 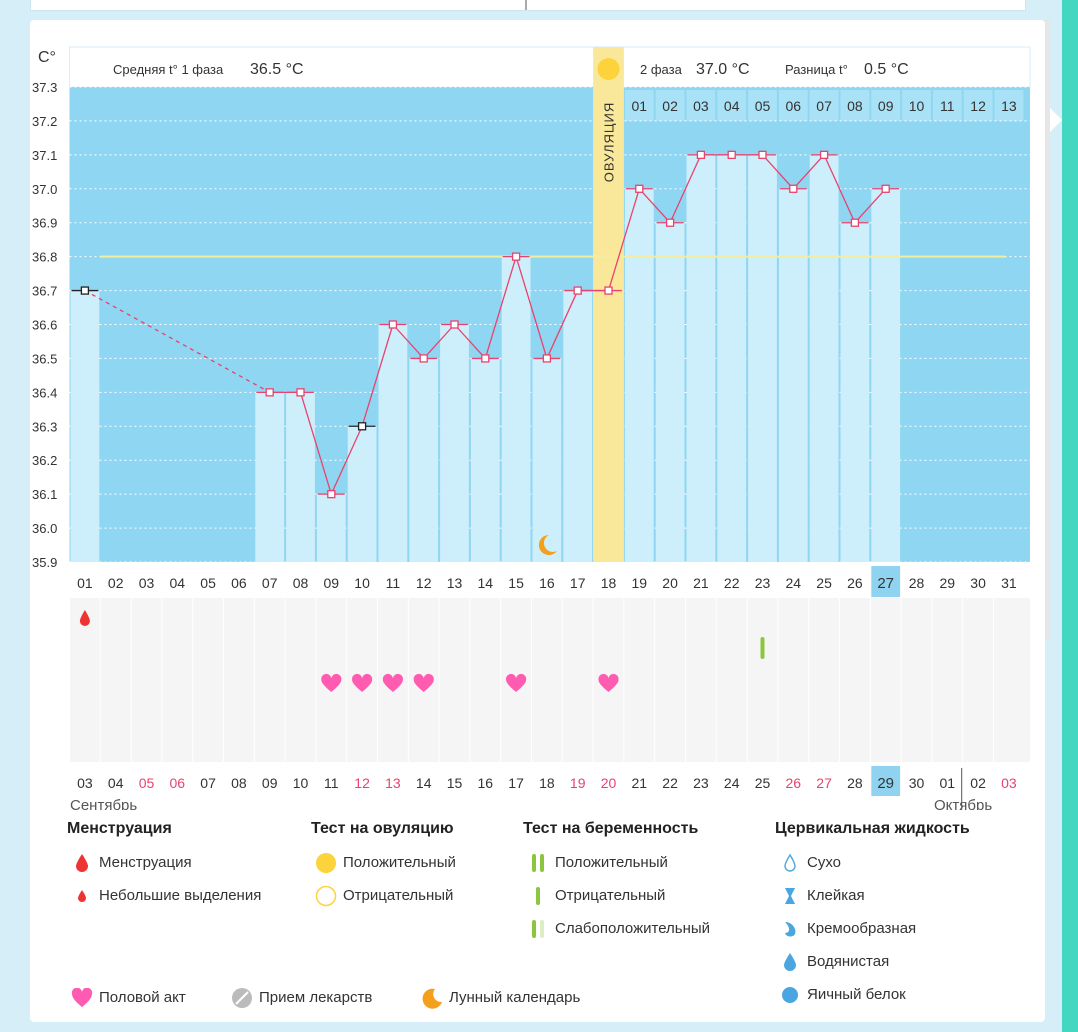 What do you see at coordinates (393, 783) in the screenshot?
I see `calendar-date-label: 13` at bounding box center [393, 783].